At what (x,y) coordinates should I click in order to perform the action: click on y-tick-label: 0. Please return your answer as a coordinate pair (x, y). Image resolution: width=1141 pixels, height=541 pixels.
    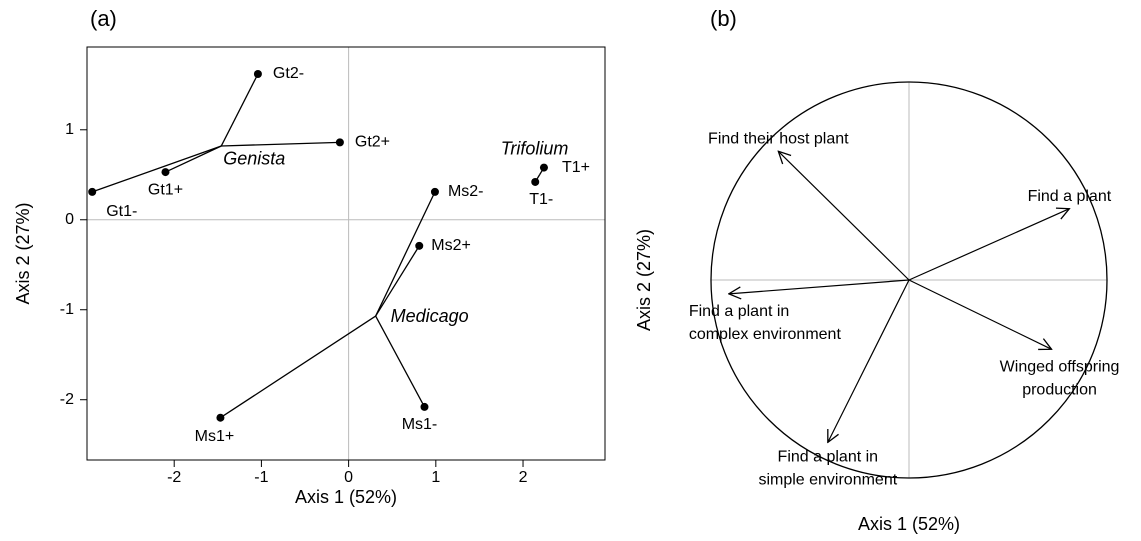
    Looking at the image, I should click on (69, 219).